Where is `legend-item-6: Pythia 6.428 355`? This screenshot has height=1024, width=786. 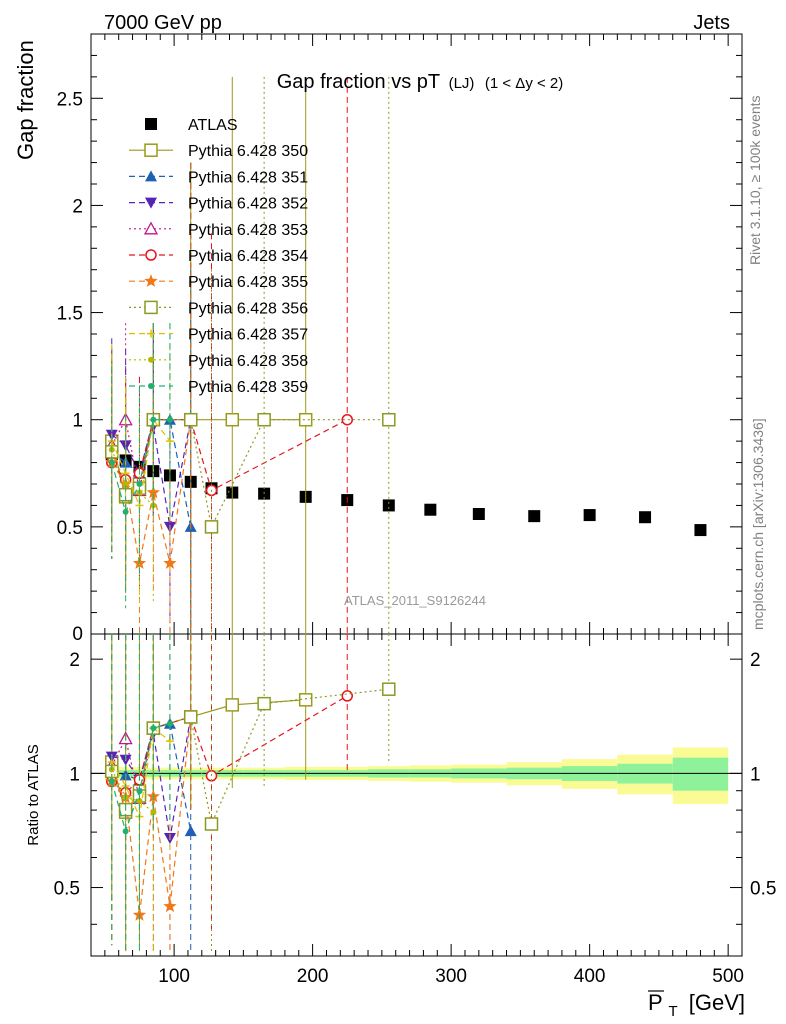
legend-item-6: Pythia 6.428 355 is located at coordinates (218, 282).